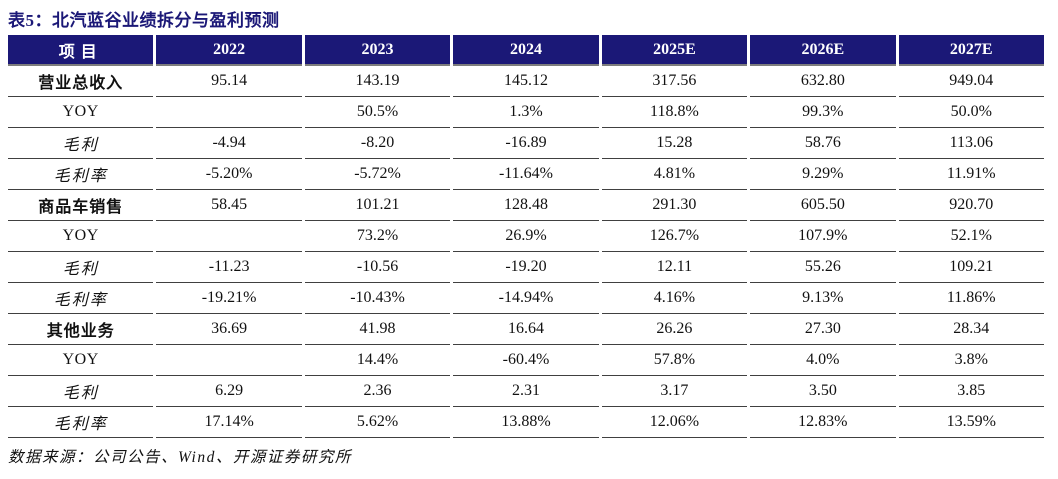 This screenshot has height=479, width=1058. I want to click on cell-value: 26.26, so click(674, 329).